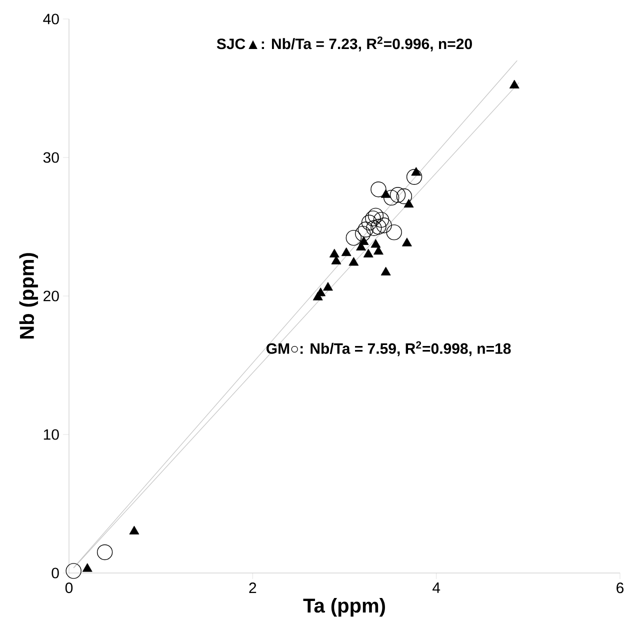  What do you see at coordinates (51, 296) in the screenshot?
I see `y-tick-label: 20` at bounding box center [51, 296].